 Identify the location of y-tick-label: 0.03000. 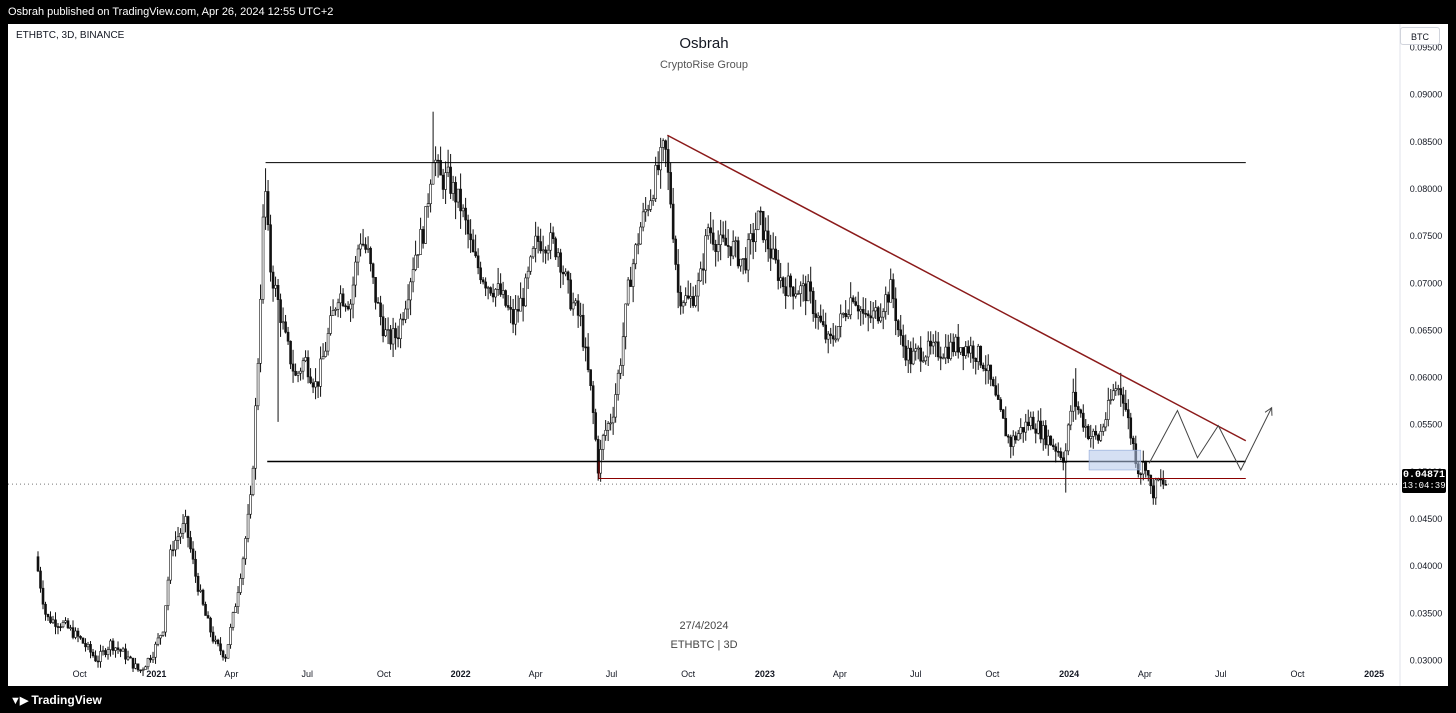
(1426, 660).